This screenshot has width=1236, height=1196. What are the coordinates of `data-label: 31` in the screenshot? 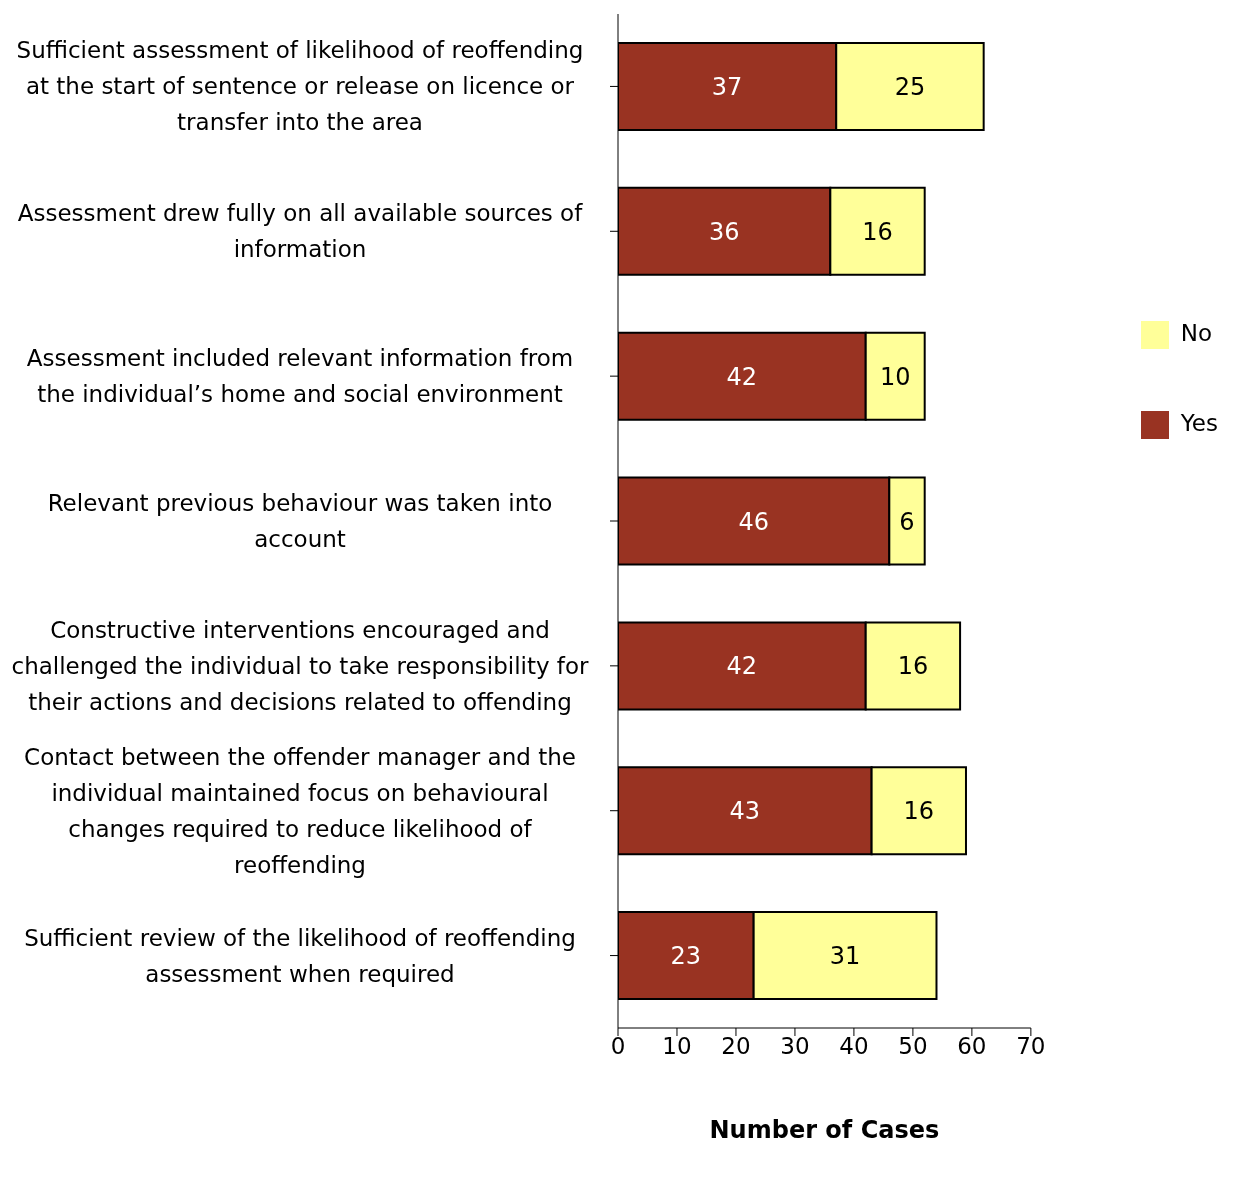 It's located at (845, 956).